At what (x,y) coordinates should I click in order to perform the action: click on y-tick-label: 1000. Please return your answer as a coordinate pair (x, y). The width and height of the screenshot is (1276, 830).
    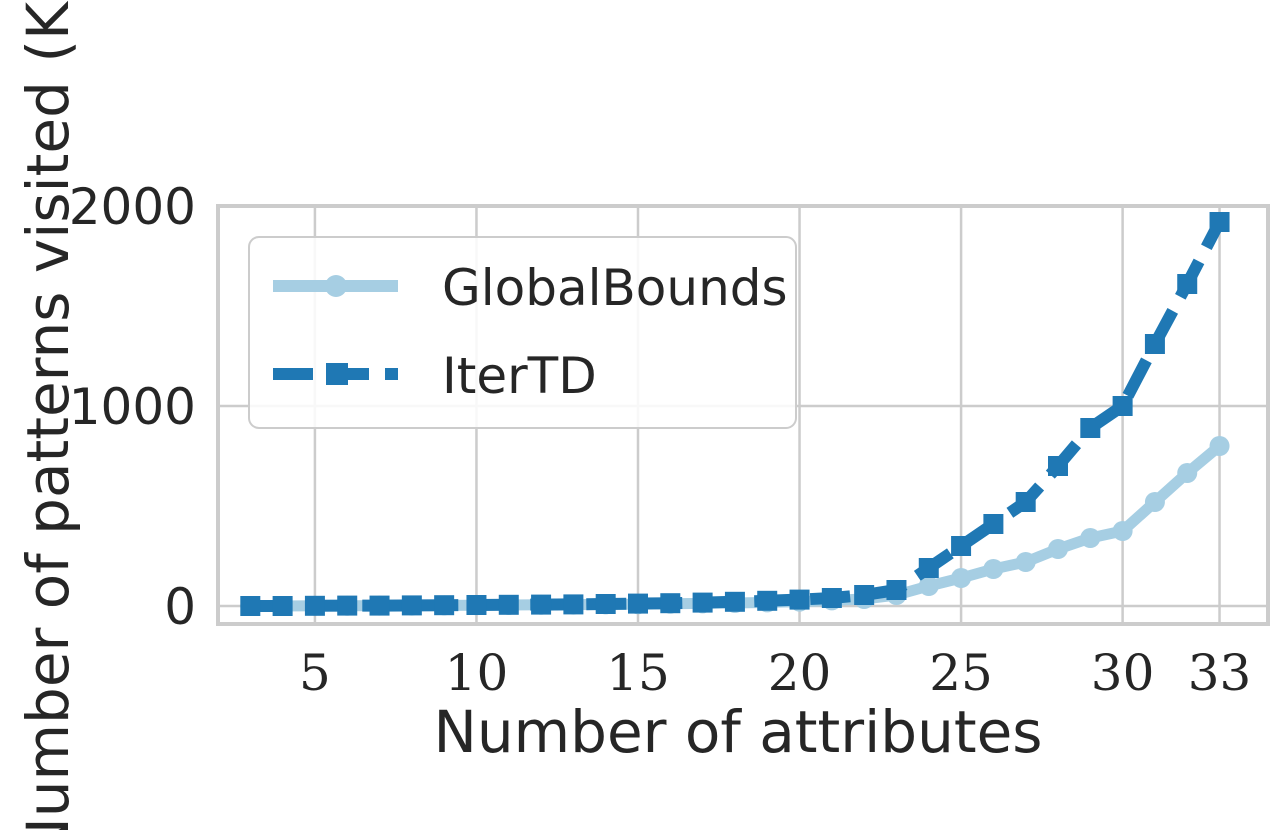
    Looking at the image, I should click on (132, 407).